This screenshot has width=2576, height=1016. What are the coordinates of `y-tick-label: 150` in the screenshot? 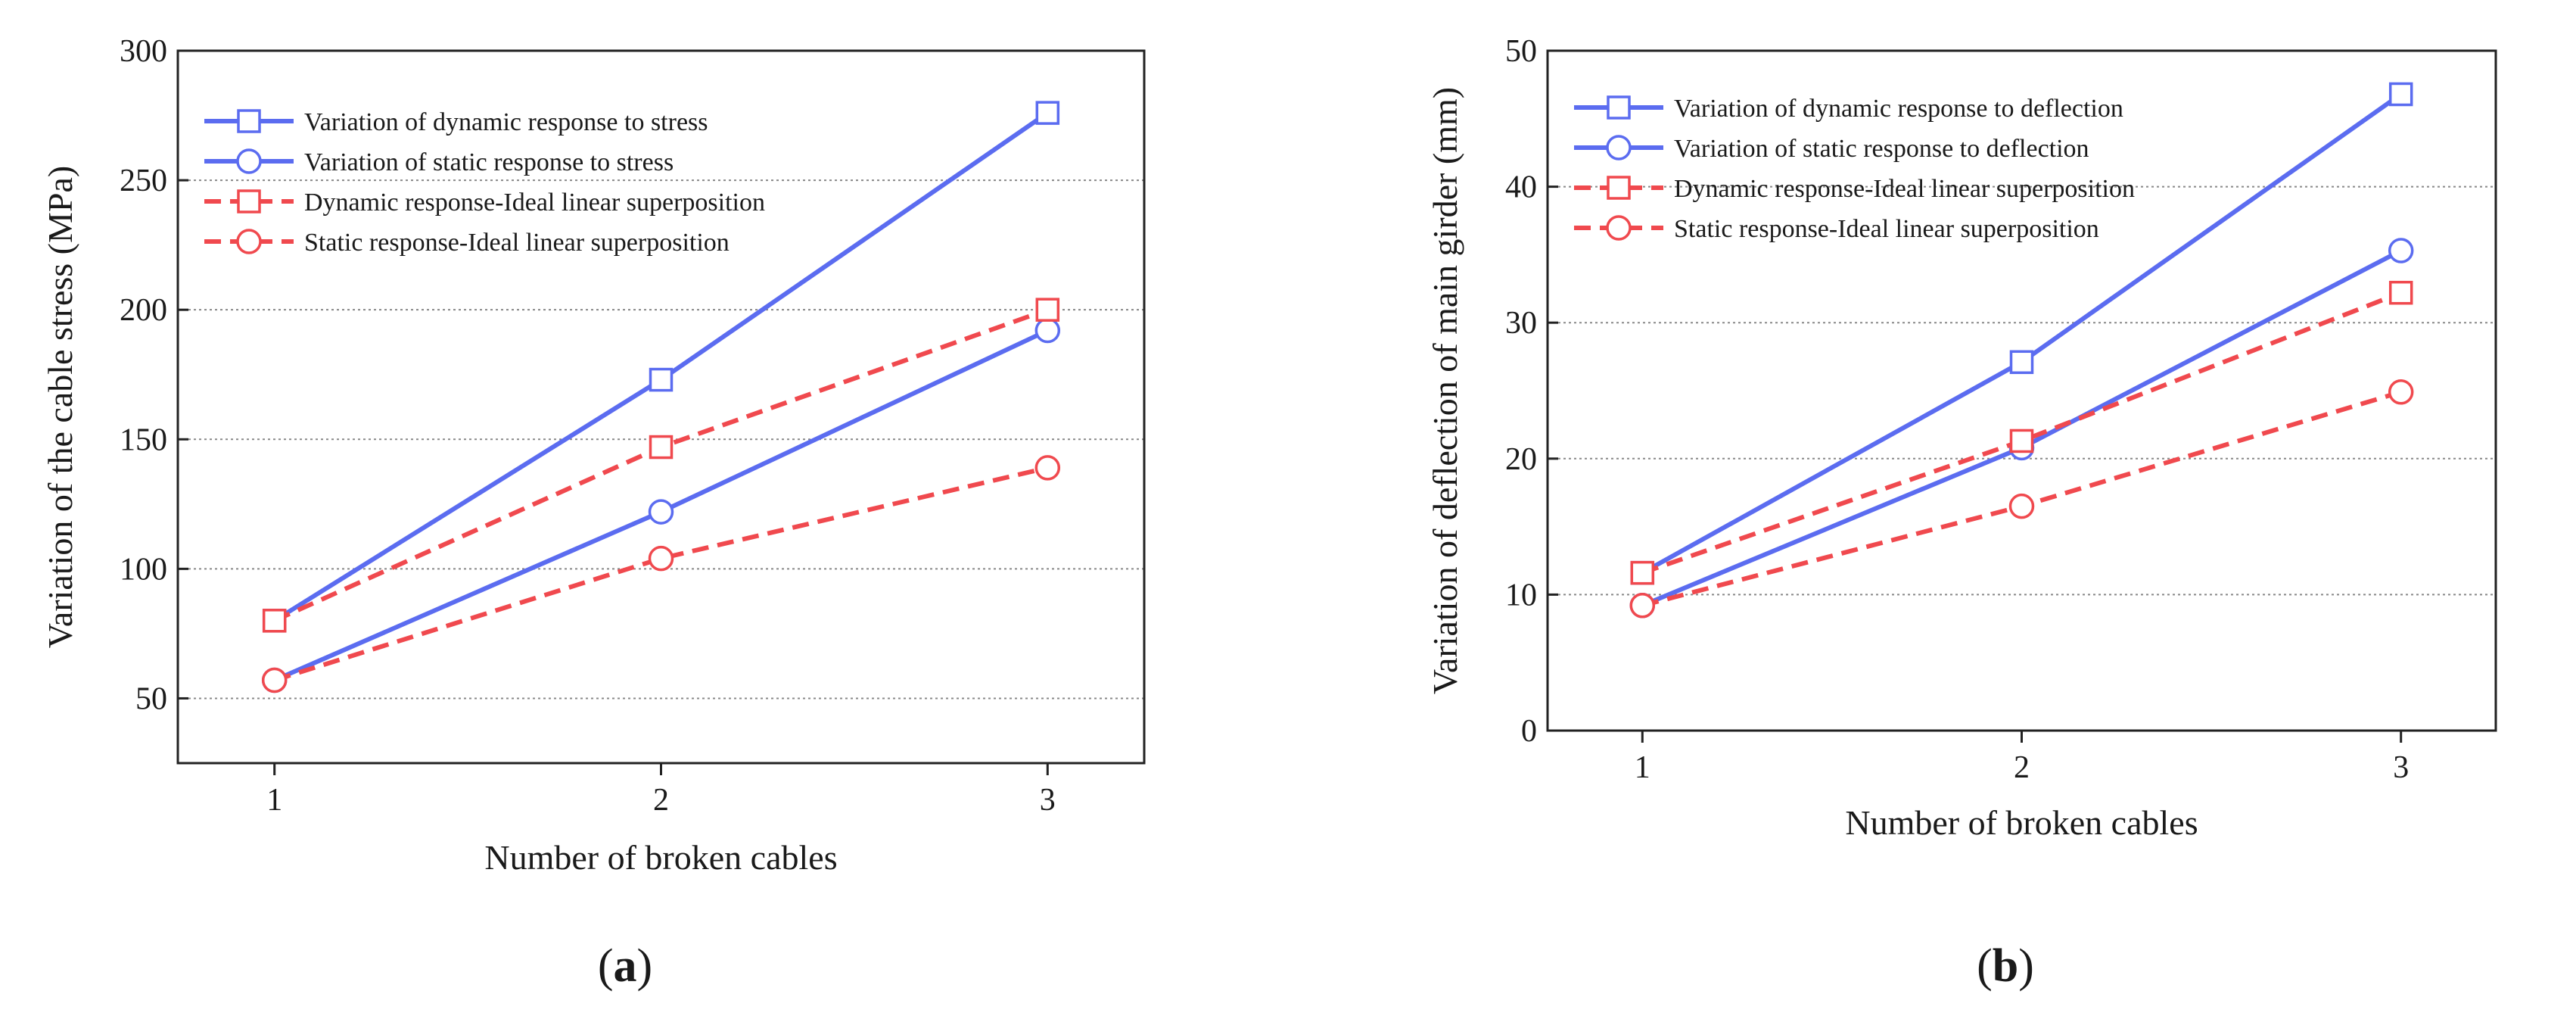 It's located at (143, 440).